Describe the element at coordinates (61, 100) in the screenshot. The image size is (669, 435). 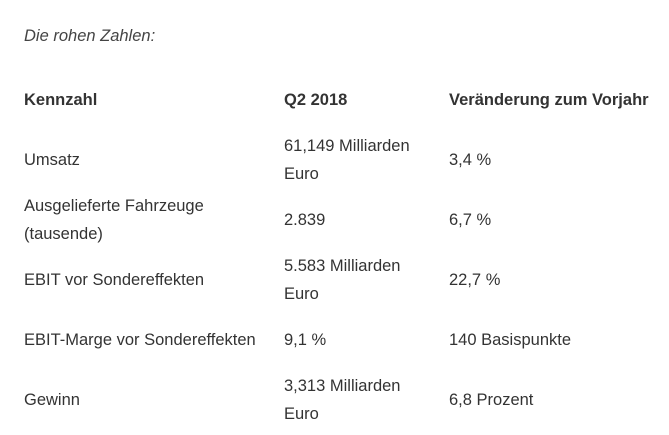
I see `header-kennzahl: Kennzahl` at that location.